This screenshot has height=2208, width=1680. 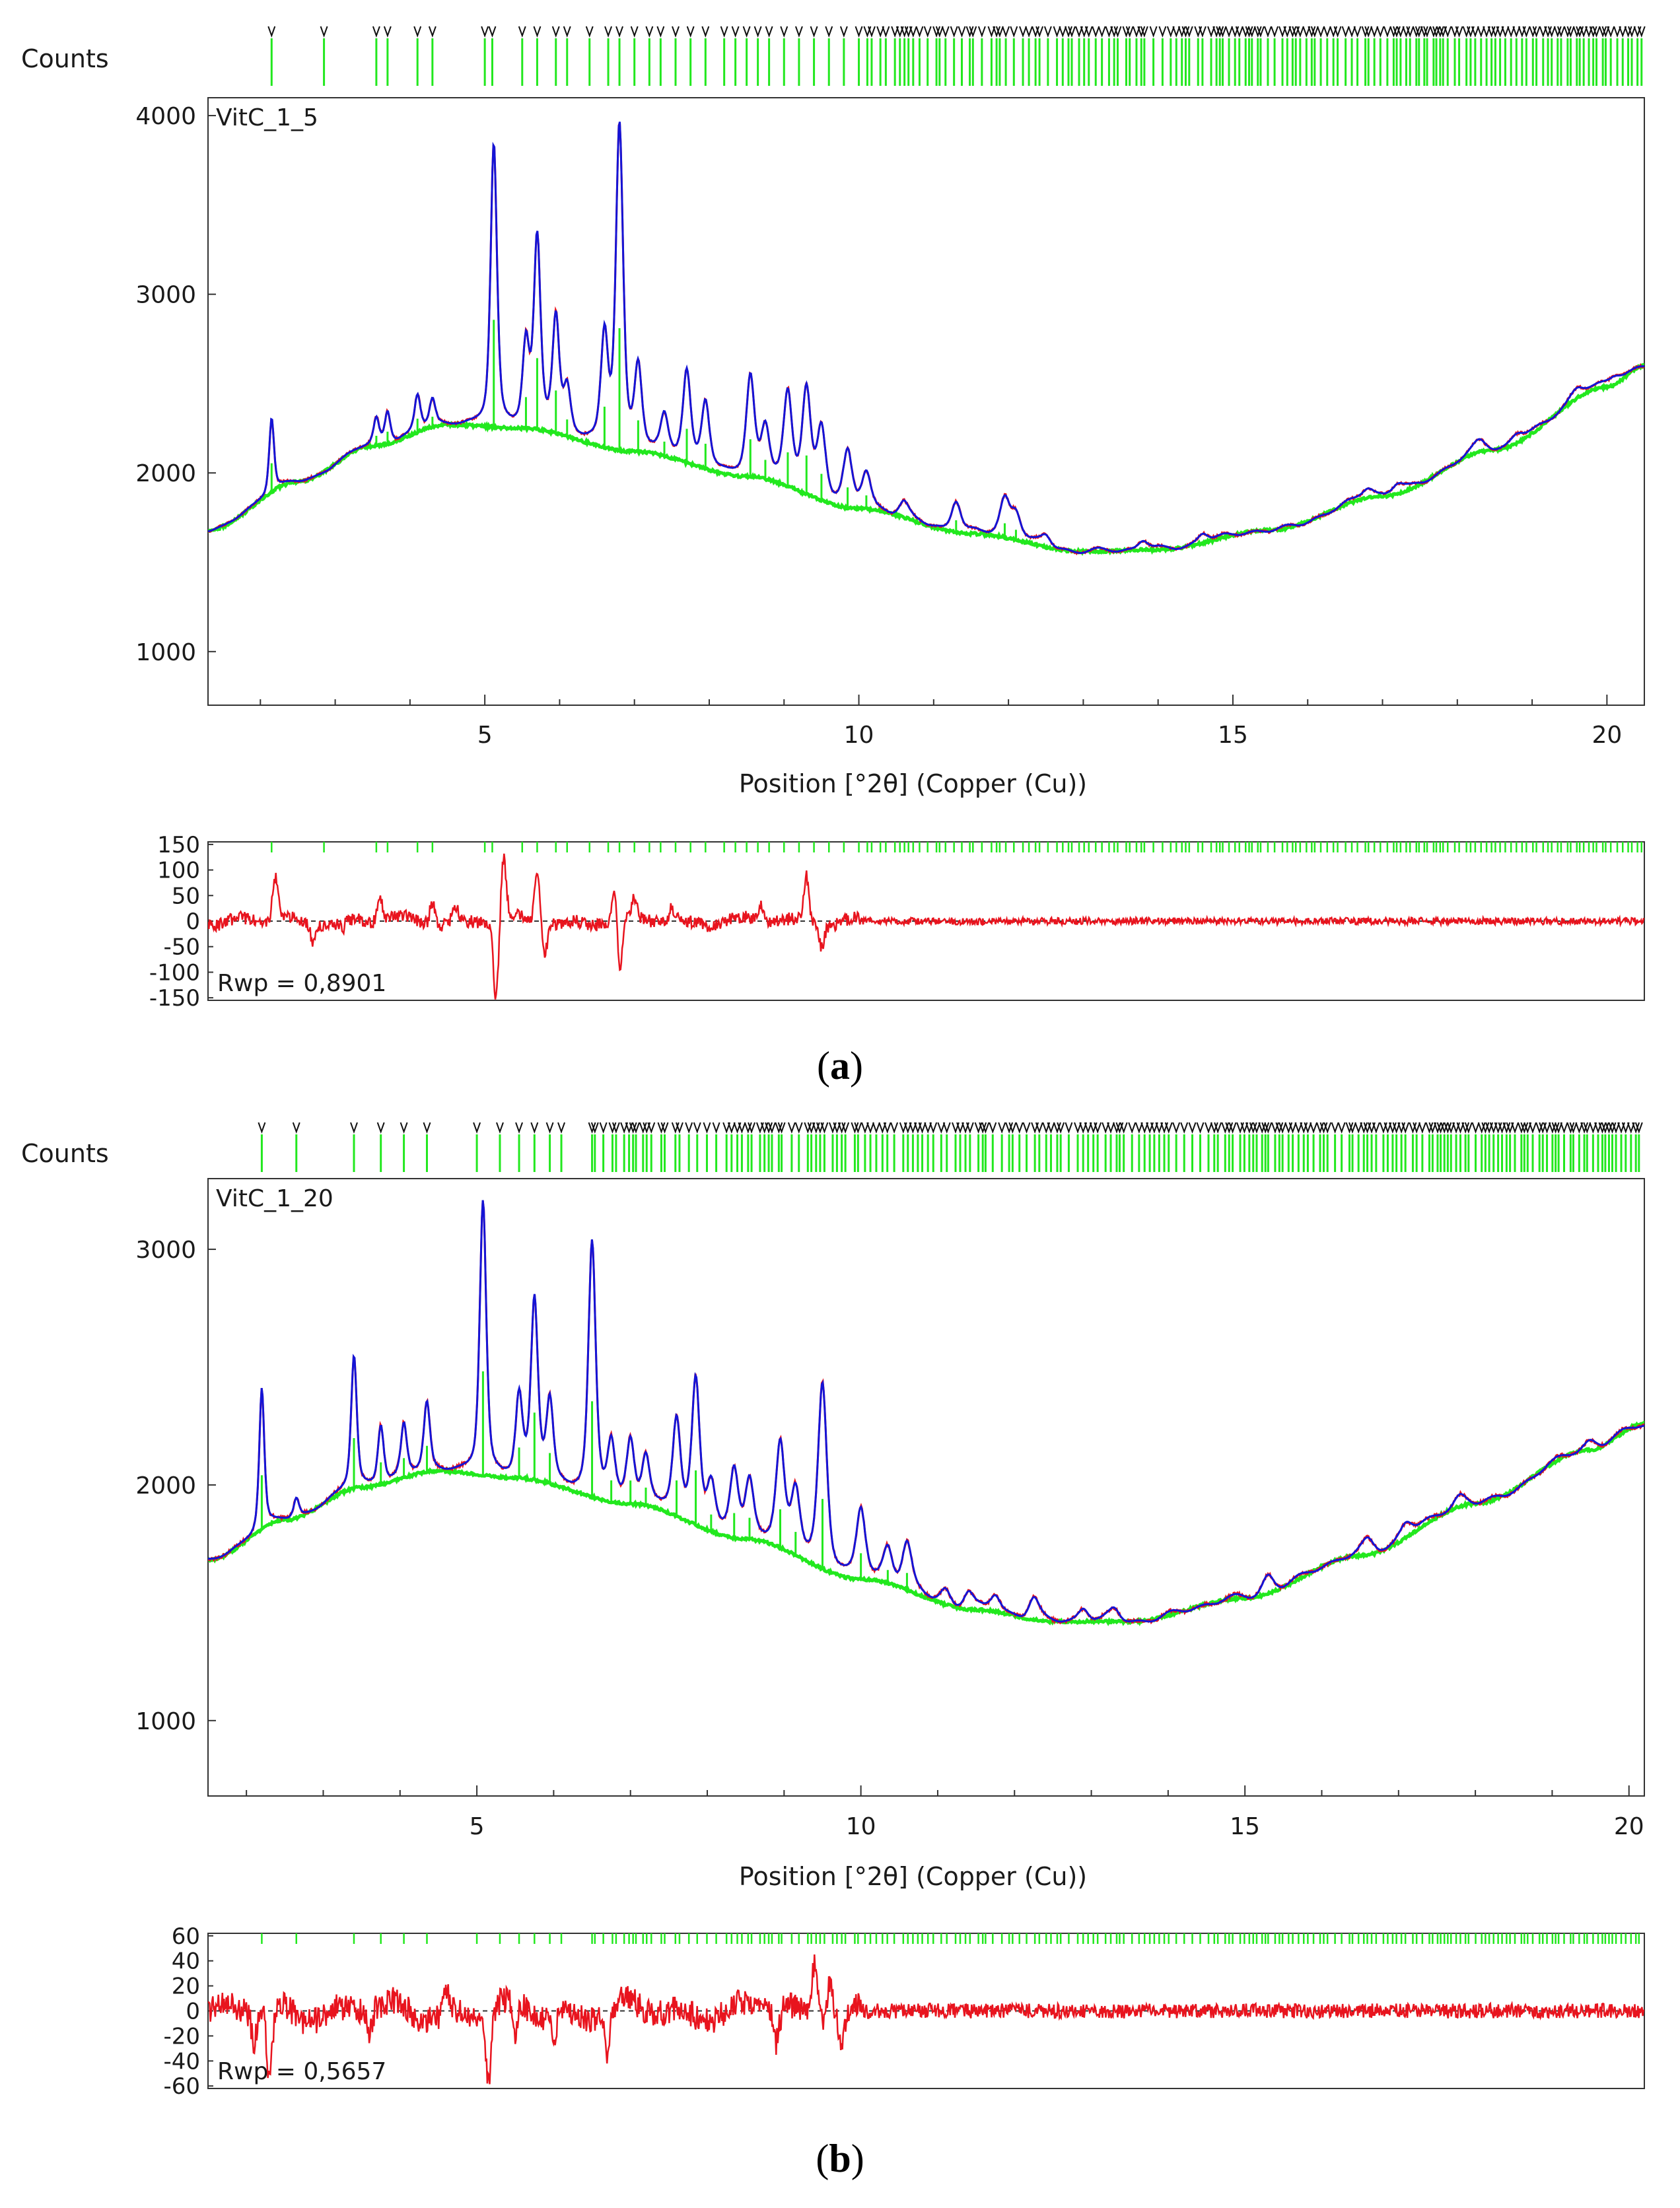 I want to click on x-tick-label: 15, so click(x=1245, y=1827).